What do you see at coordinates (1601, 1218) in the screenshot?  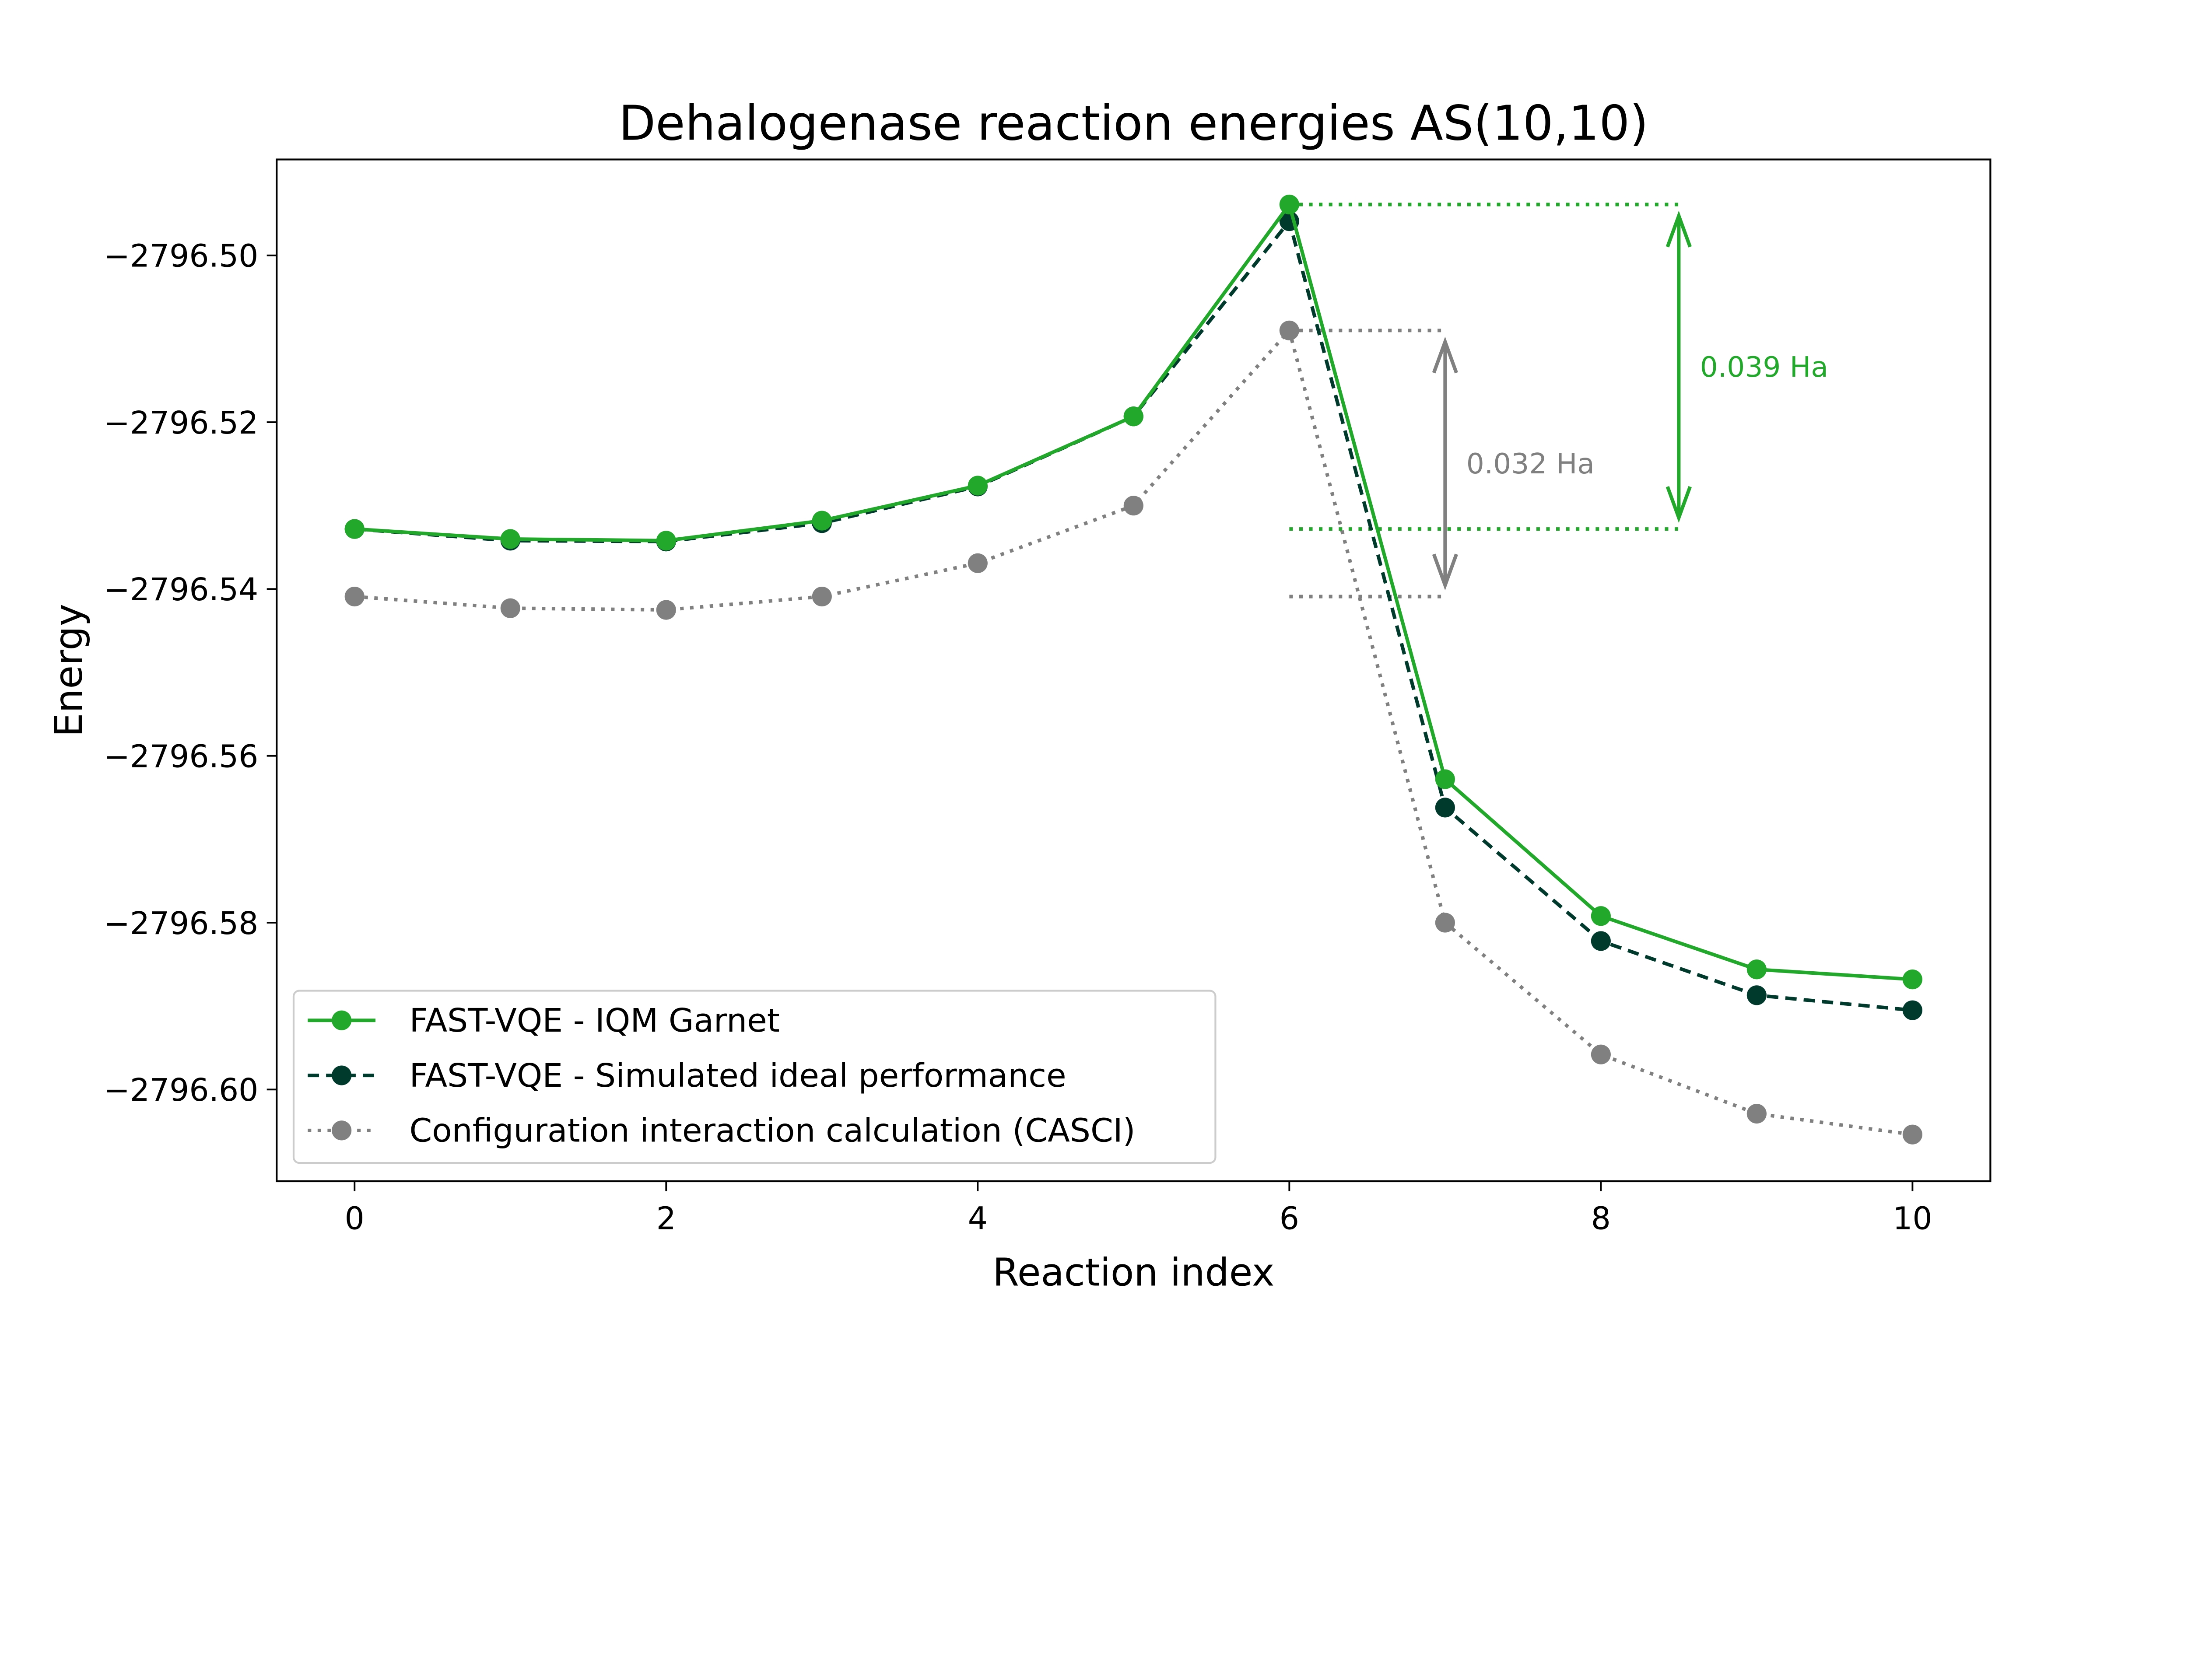 I see `x-tick-label: 8` at bounding box center [1601, 1218].